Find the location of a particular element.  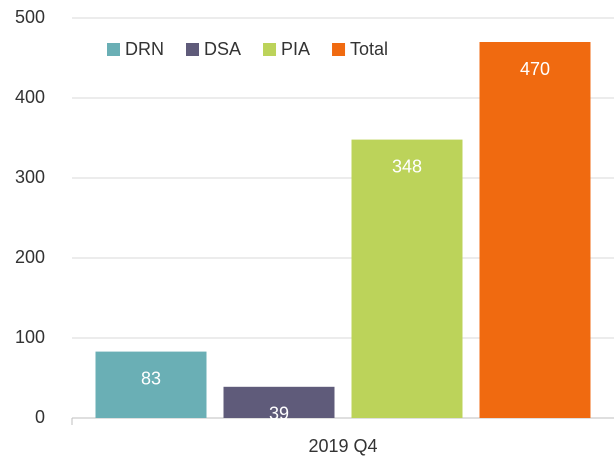

y-tick-label: 100 is located at coordinates (30, 337).